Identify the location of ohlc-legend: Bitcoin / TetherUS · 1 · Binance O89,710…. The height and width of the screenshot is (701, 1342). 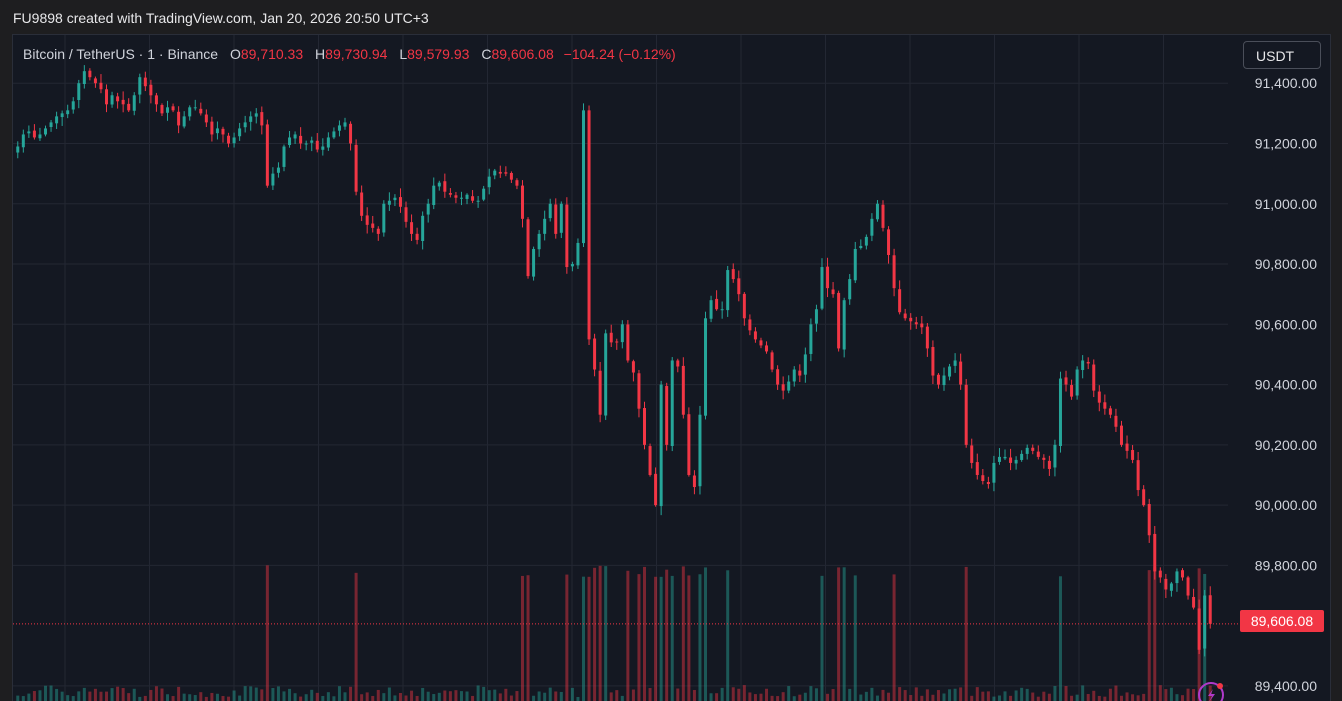
(349, 54).